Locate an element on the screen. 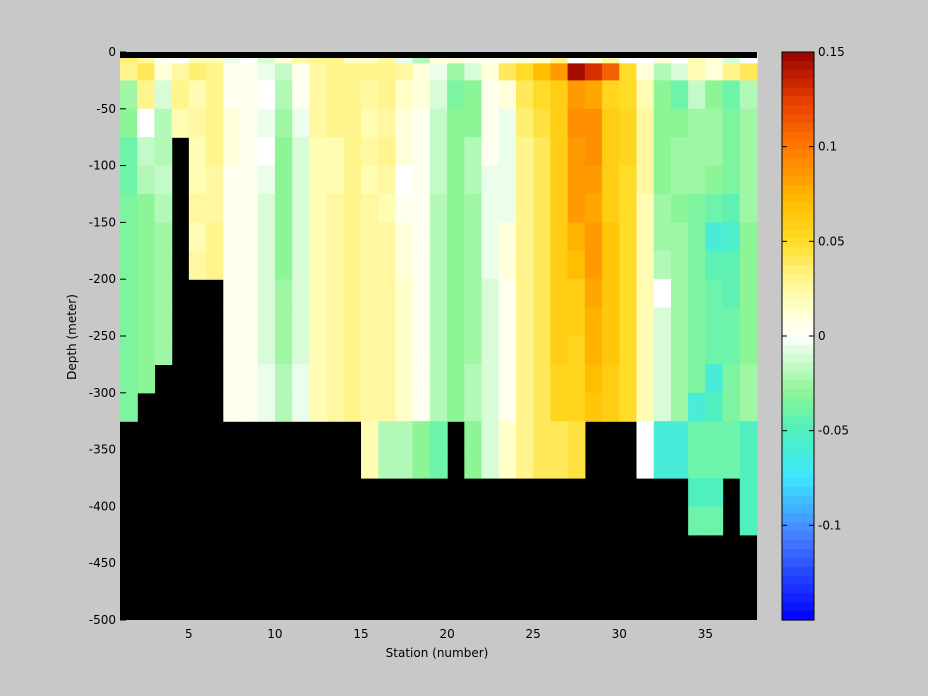 This screenshot has height=696, width=928. x-axis-label: Station (number) is located at coordinates (437, 653).